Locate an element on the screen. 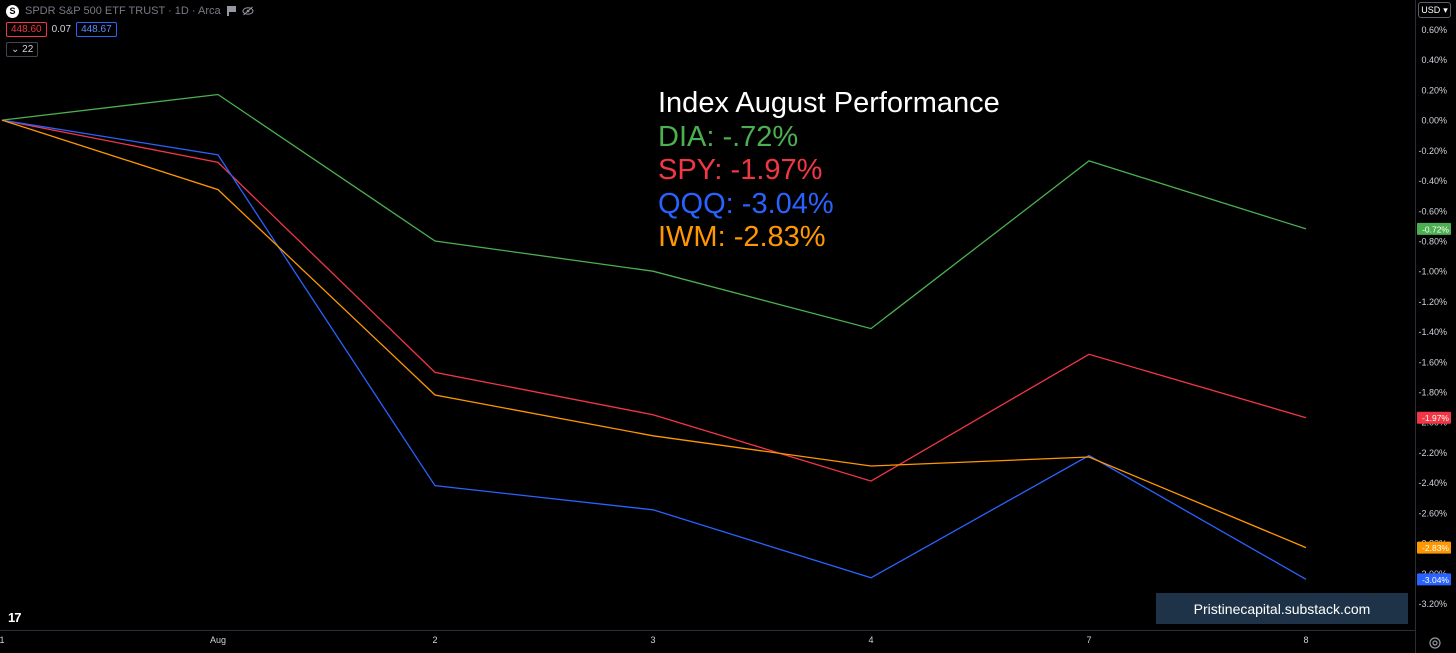 This screenshot has height=653, width=1456. sell-price-button: 448.60 is located at coordinates (26, 29).